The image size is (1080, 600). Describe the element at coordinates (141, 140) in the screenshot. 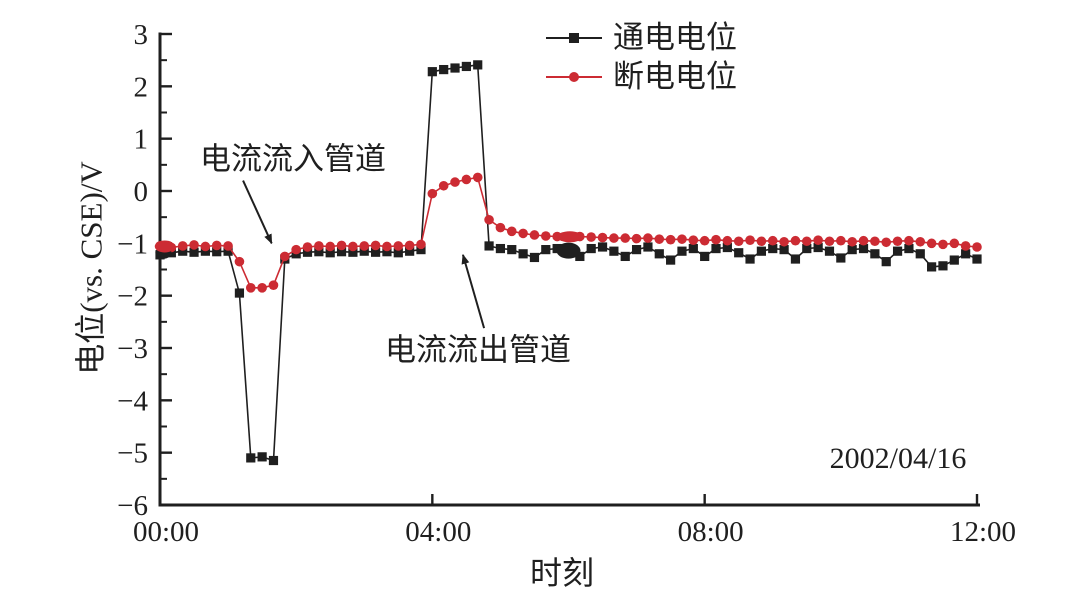

I see `y-tick-label: 1` at that location.